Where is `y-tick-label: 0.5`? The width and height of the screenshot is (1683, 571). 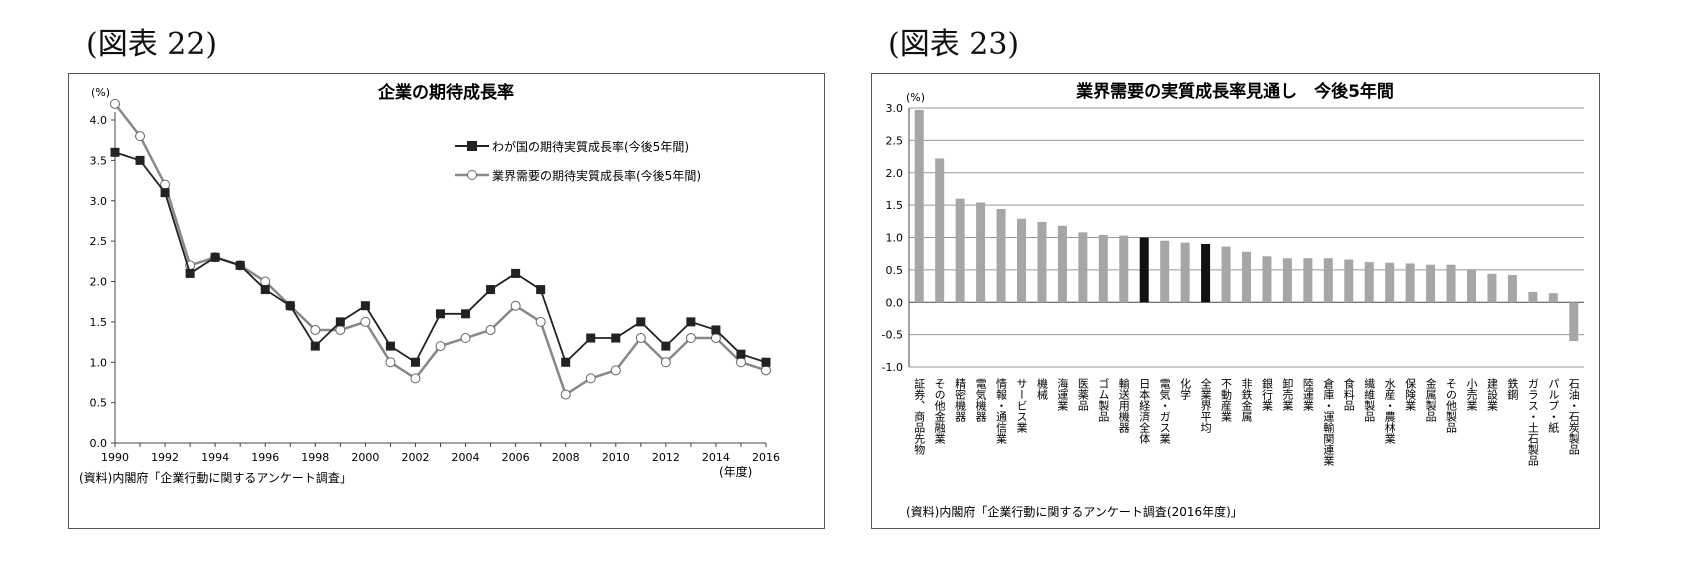
y-tick-label: 0.5 is located at coordinates (895, 270).